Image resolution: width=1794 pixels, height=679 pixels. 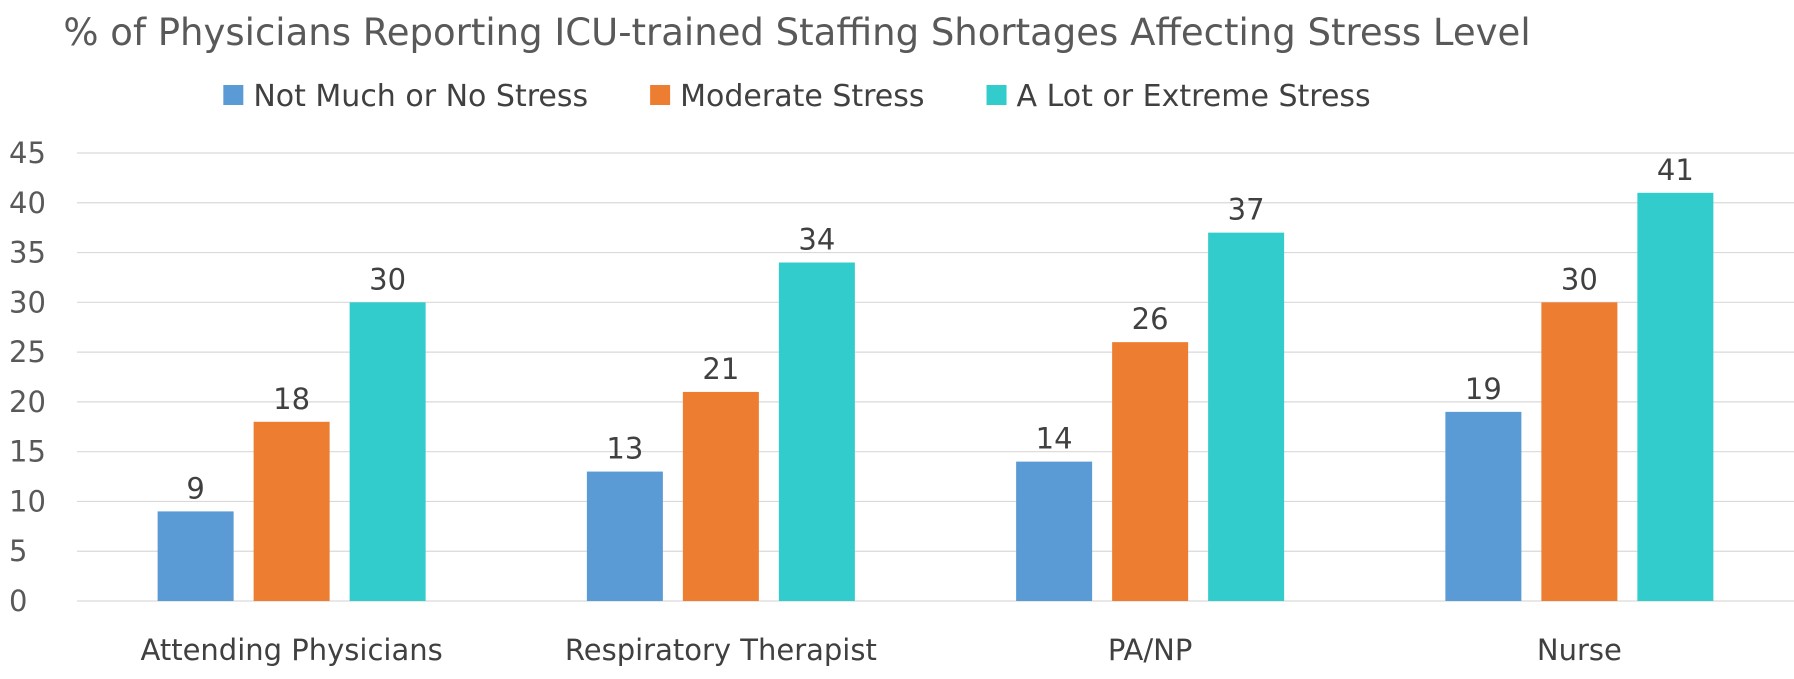 What do you see at coordinates (27, 302) in the screenshot?
I see `y-tick-label: 30` at bounding box center [27, 302].